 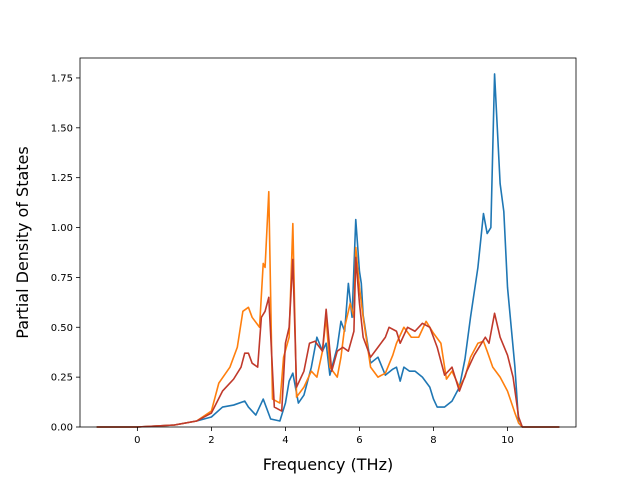 I want to click on y-tick-label: 0.00, so click(x=62, y=428).